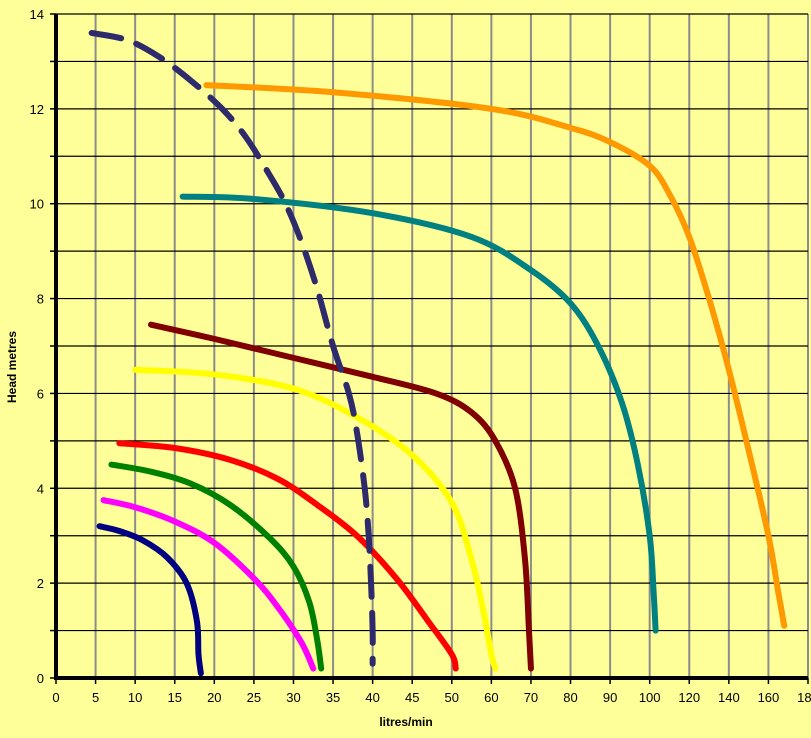 This screenshot has height=738, width=811. What do you see at coordinates (40, 583) in the screenshot?
I see `y-tick-label: 2` at bounding box center [40, 583].